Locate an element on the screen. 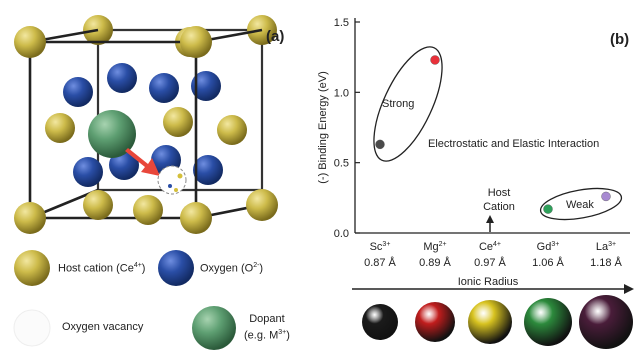 Image resolution: width=634 pixels, height=354 pixels. interaction-label: Electrostatic and Elastic Interaction is located at coordinates (513, 144).